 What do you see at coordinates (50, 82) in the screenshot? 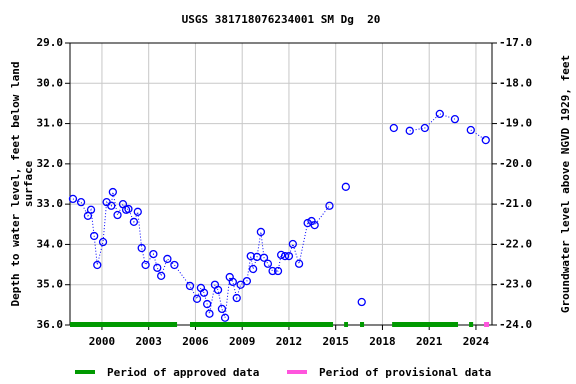
I see `y-tick-label: 30.0` at bounding box center [50, 82].